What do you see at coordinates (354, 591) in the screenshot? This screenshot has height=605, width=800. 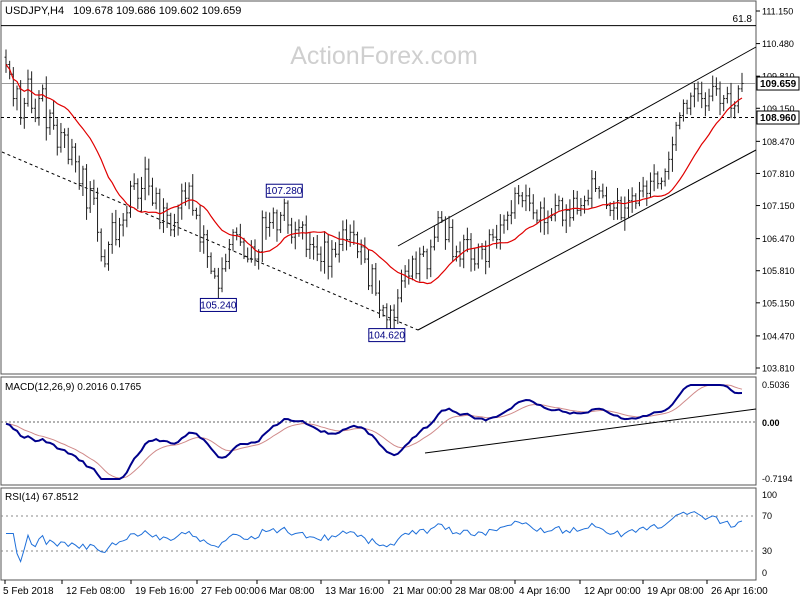 I see `time-tick: 13 Mar 16:00` at bounding box center [354, 591].